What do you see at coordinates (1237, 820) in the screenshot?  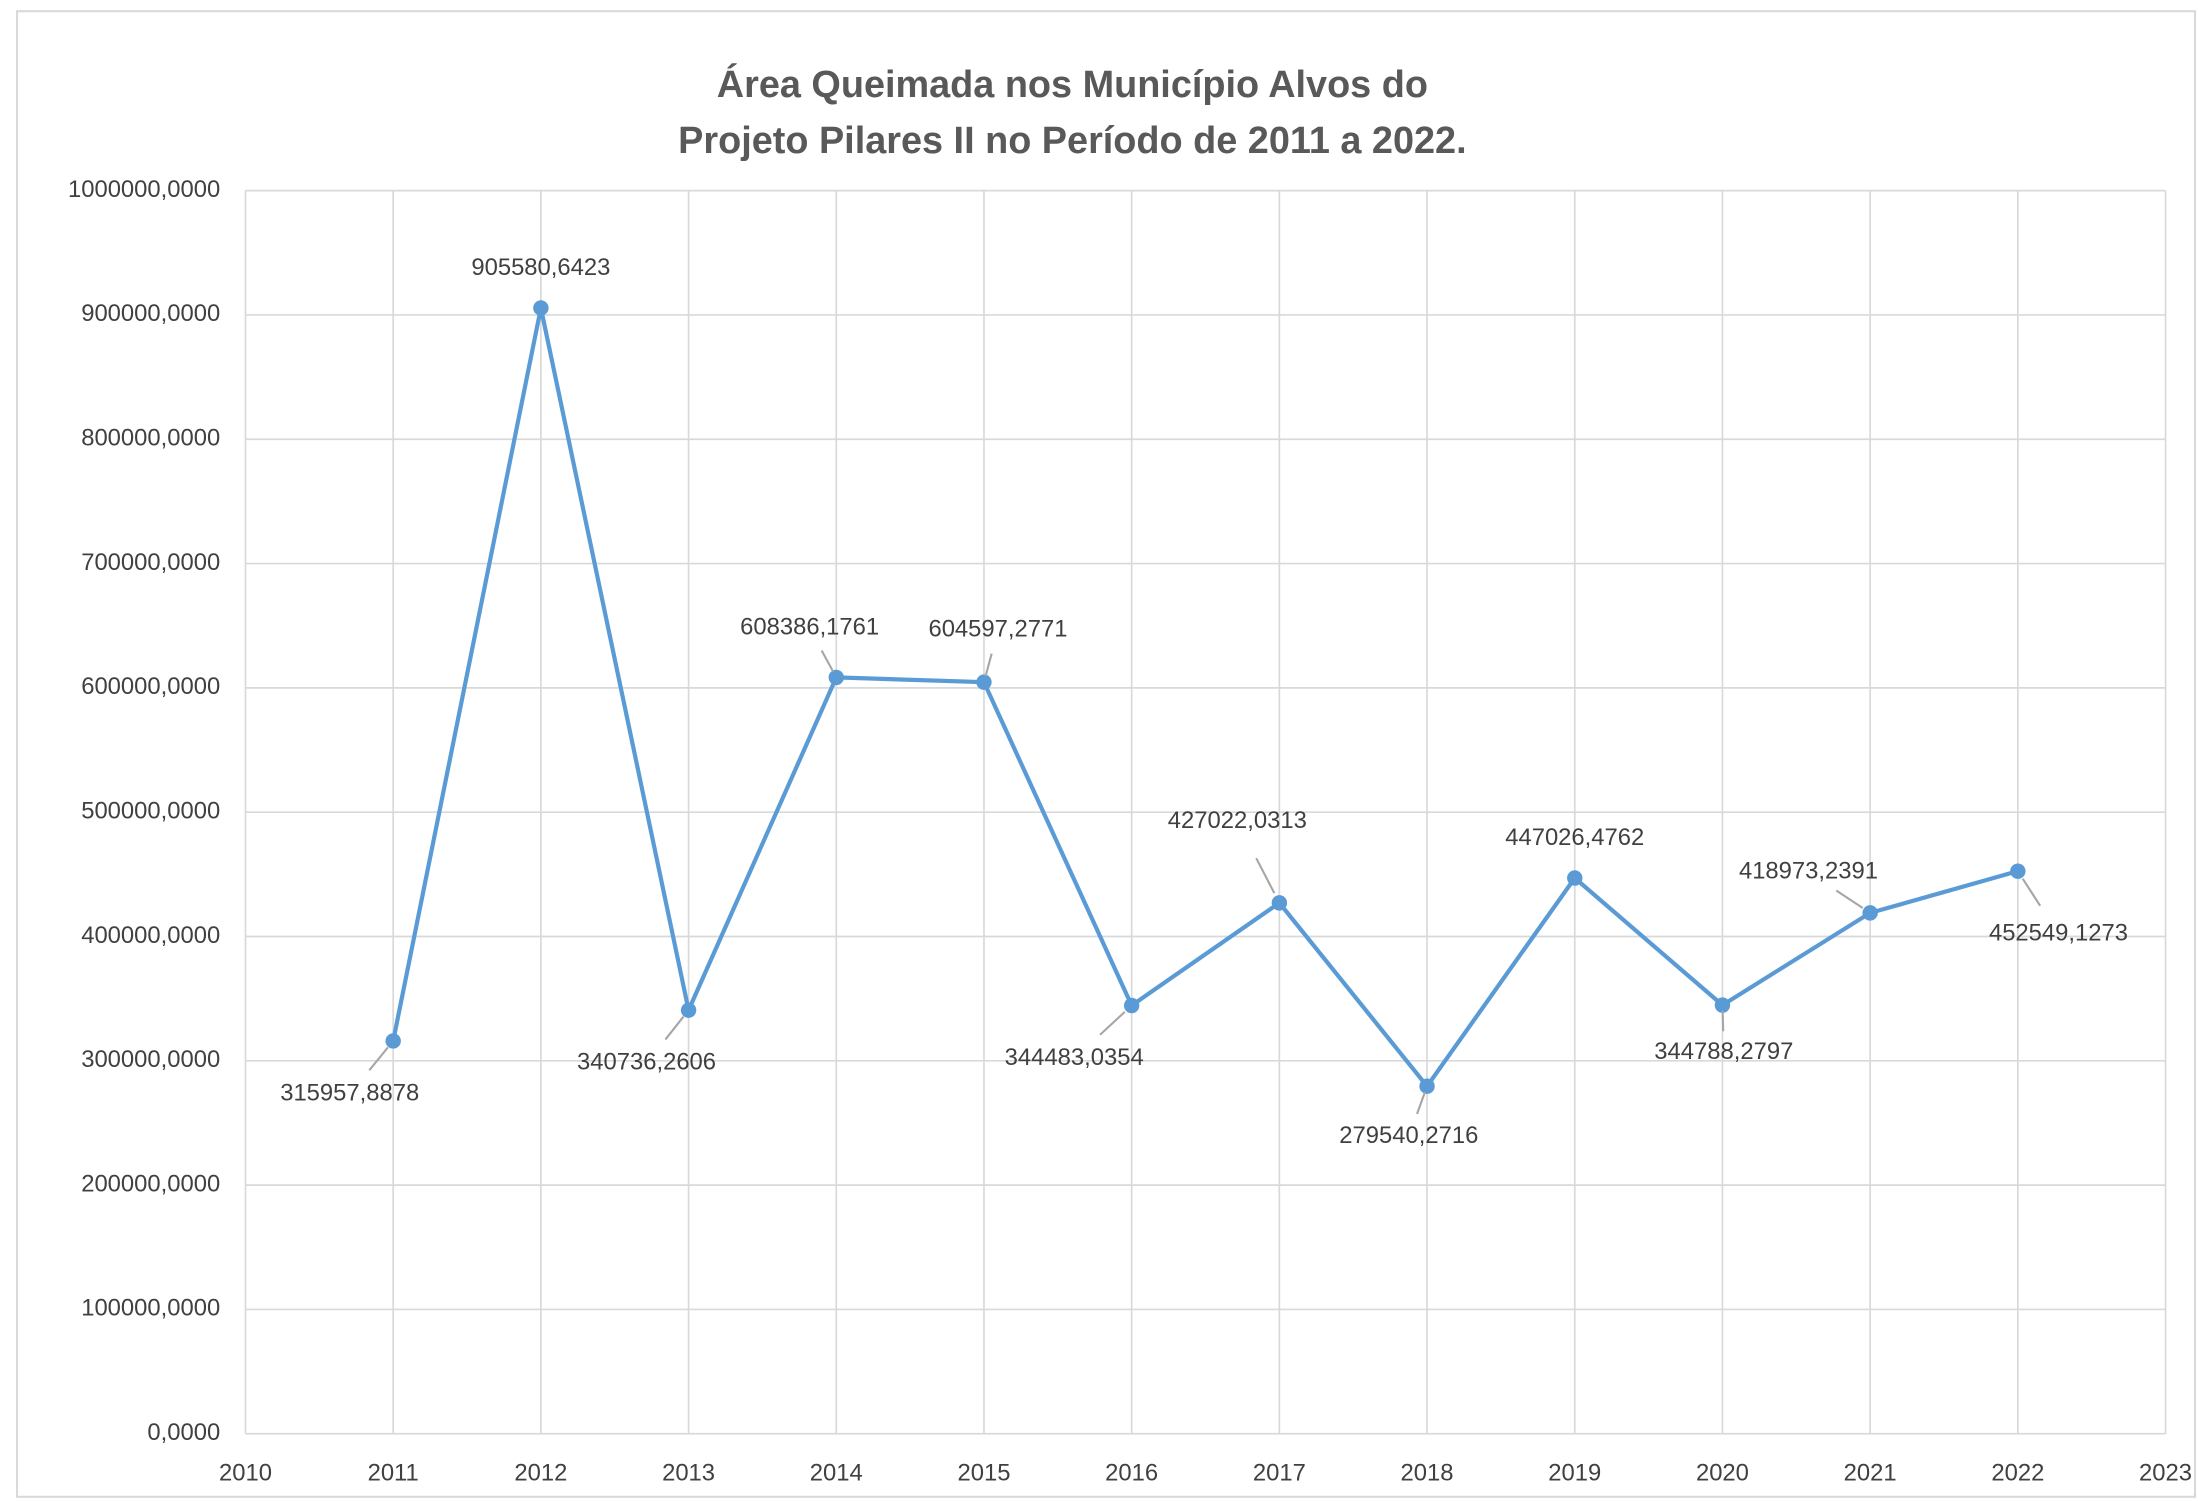 I see `data-label: 427022,0313` at bounding box center [1237, 820].